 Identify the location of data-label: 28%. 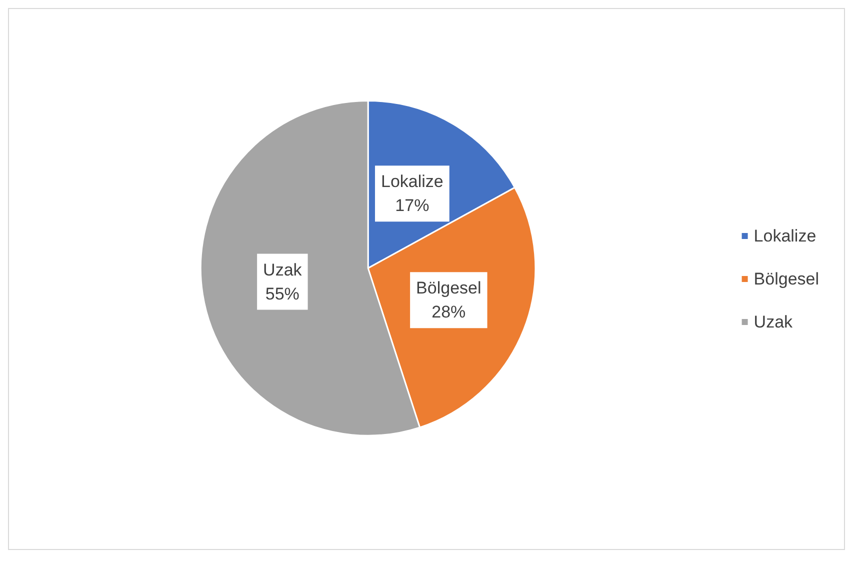
(449, 312).